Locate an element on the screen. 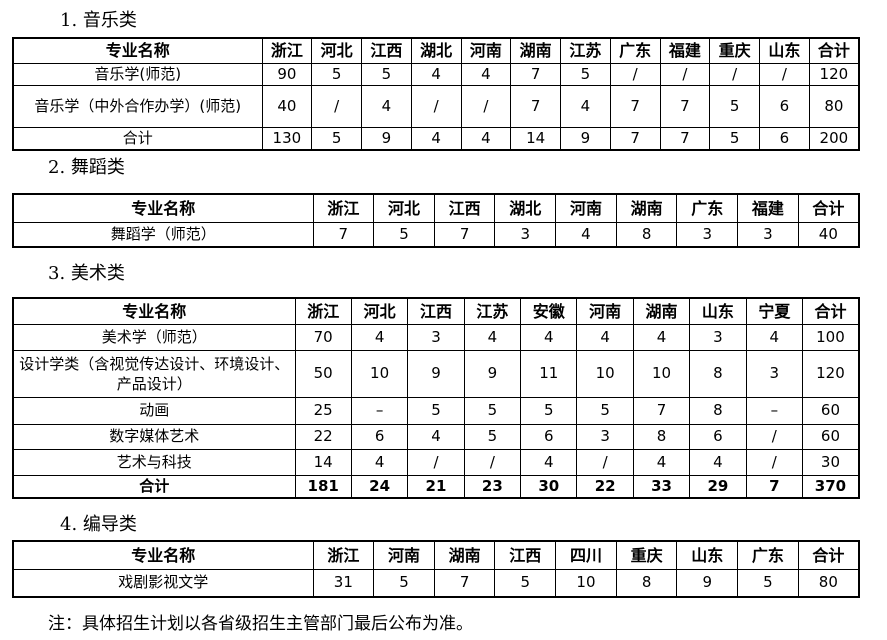 This screenshot has width=887, height=640. table-row: 动画 25–5 5 5 5 7 8–60 is located at coordinates (436, 410).